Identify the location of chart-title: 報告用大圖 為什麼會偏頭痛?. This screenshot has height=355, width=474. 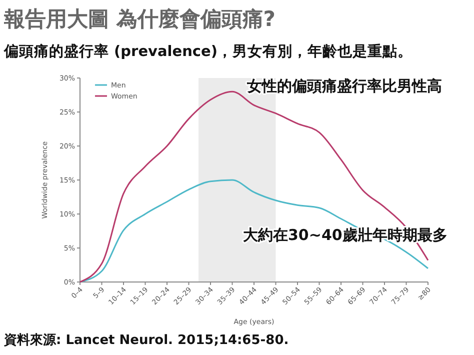
(139, 19).